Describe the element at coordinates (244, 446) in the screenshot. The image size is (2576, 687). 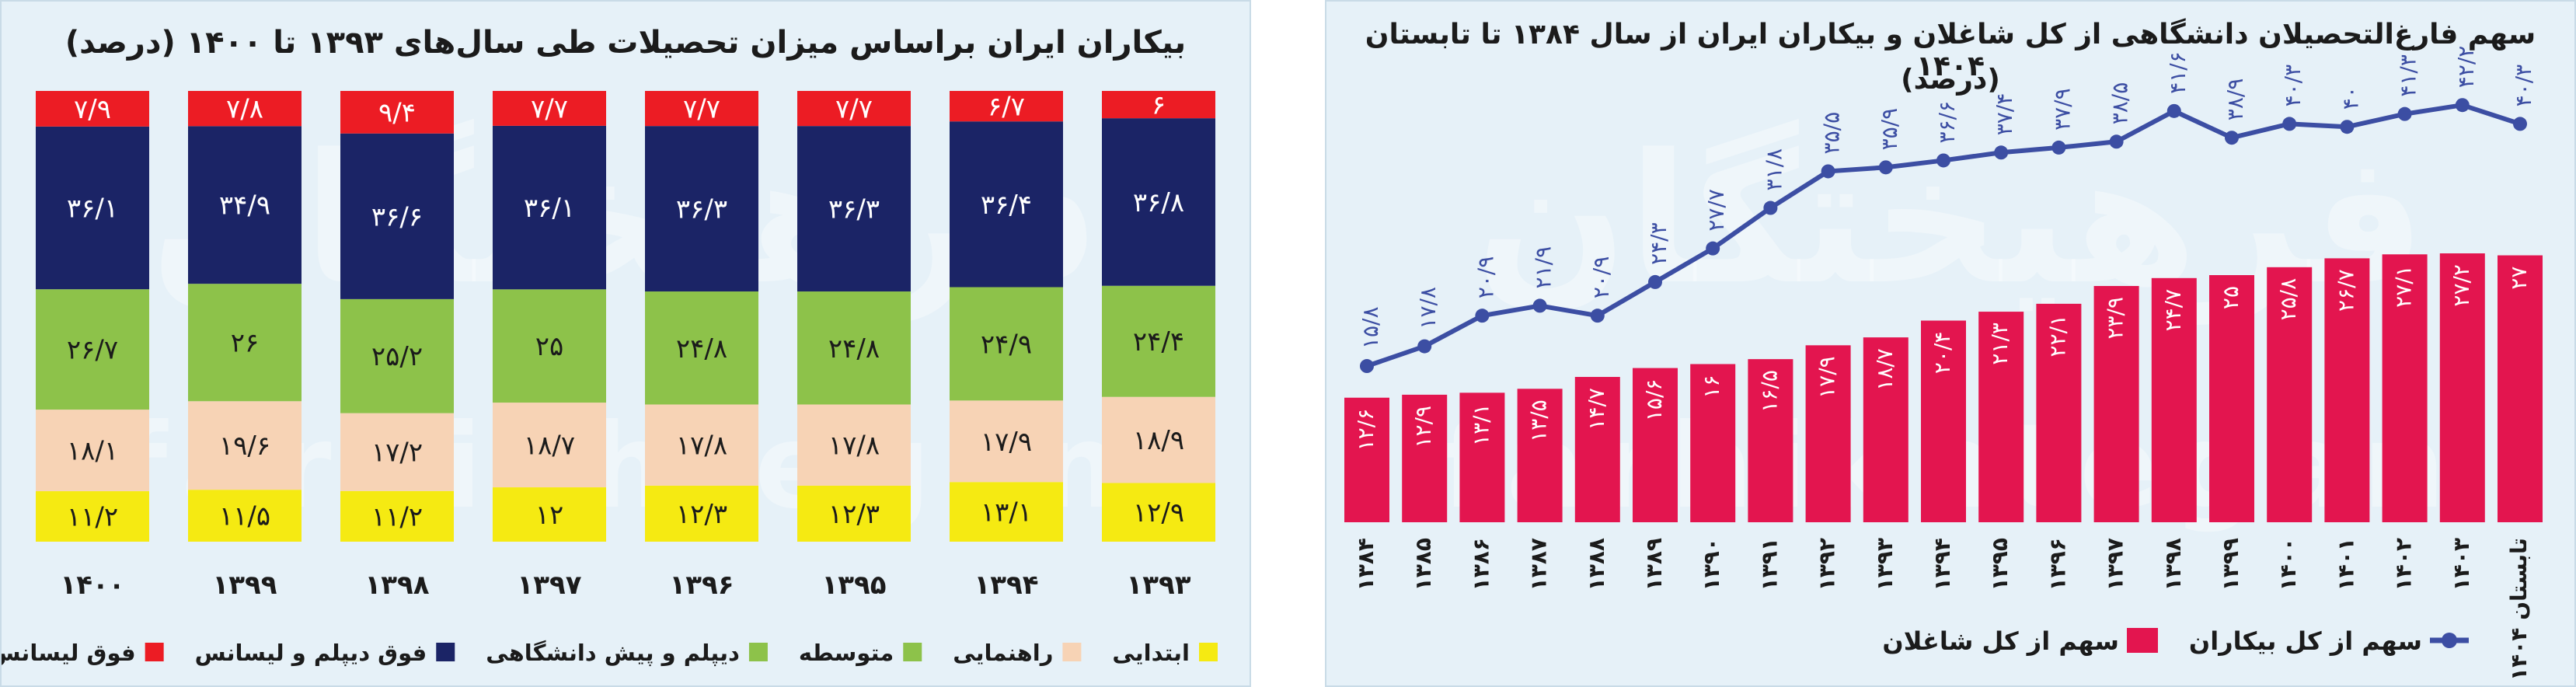
I see `segment-value-label: ۱۹/۶` at that location.